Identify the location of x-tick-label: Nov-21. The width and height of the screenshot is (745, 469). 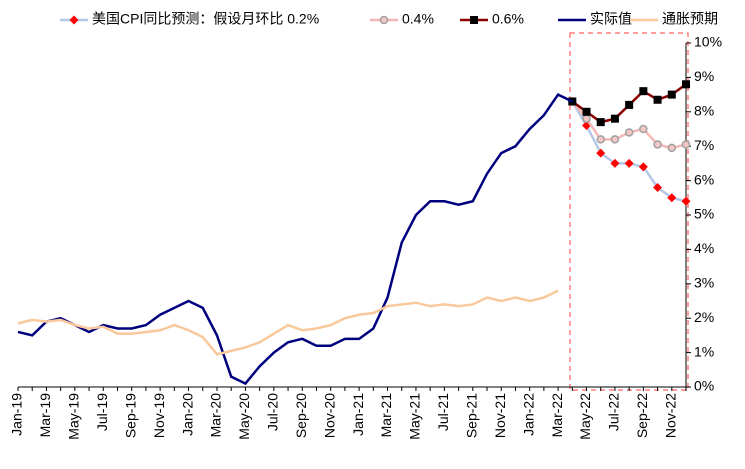
(500, 415).